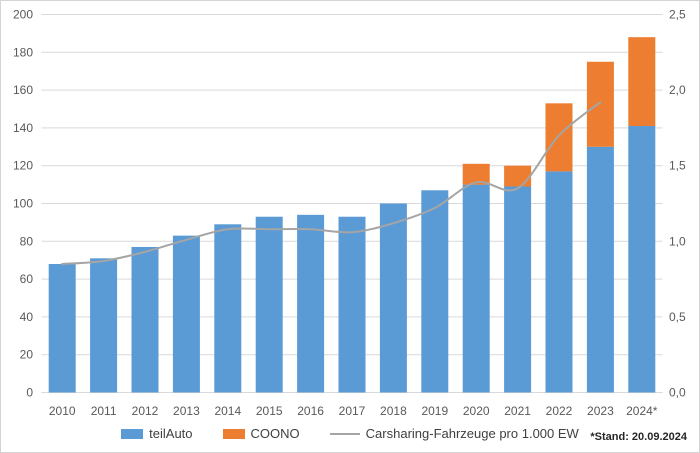 The height and width of the screenshot is (453, 700). What do you see at coordinates (23, 15) in the screenshot?
I see `left-axis-tick: 200` at bounding box center [23, 15].